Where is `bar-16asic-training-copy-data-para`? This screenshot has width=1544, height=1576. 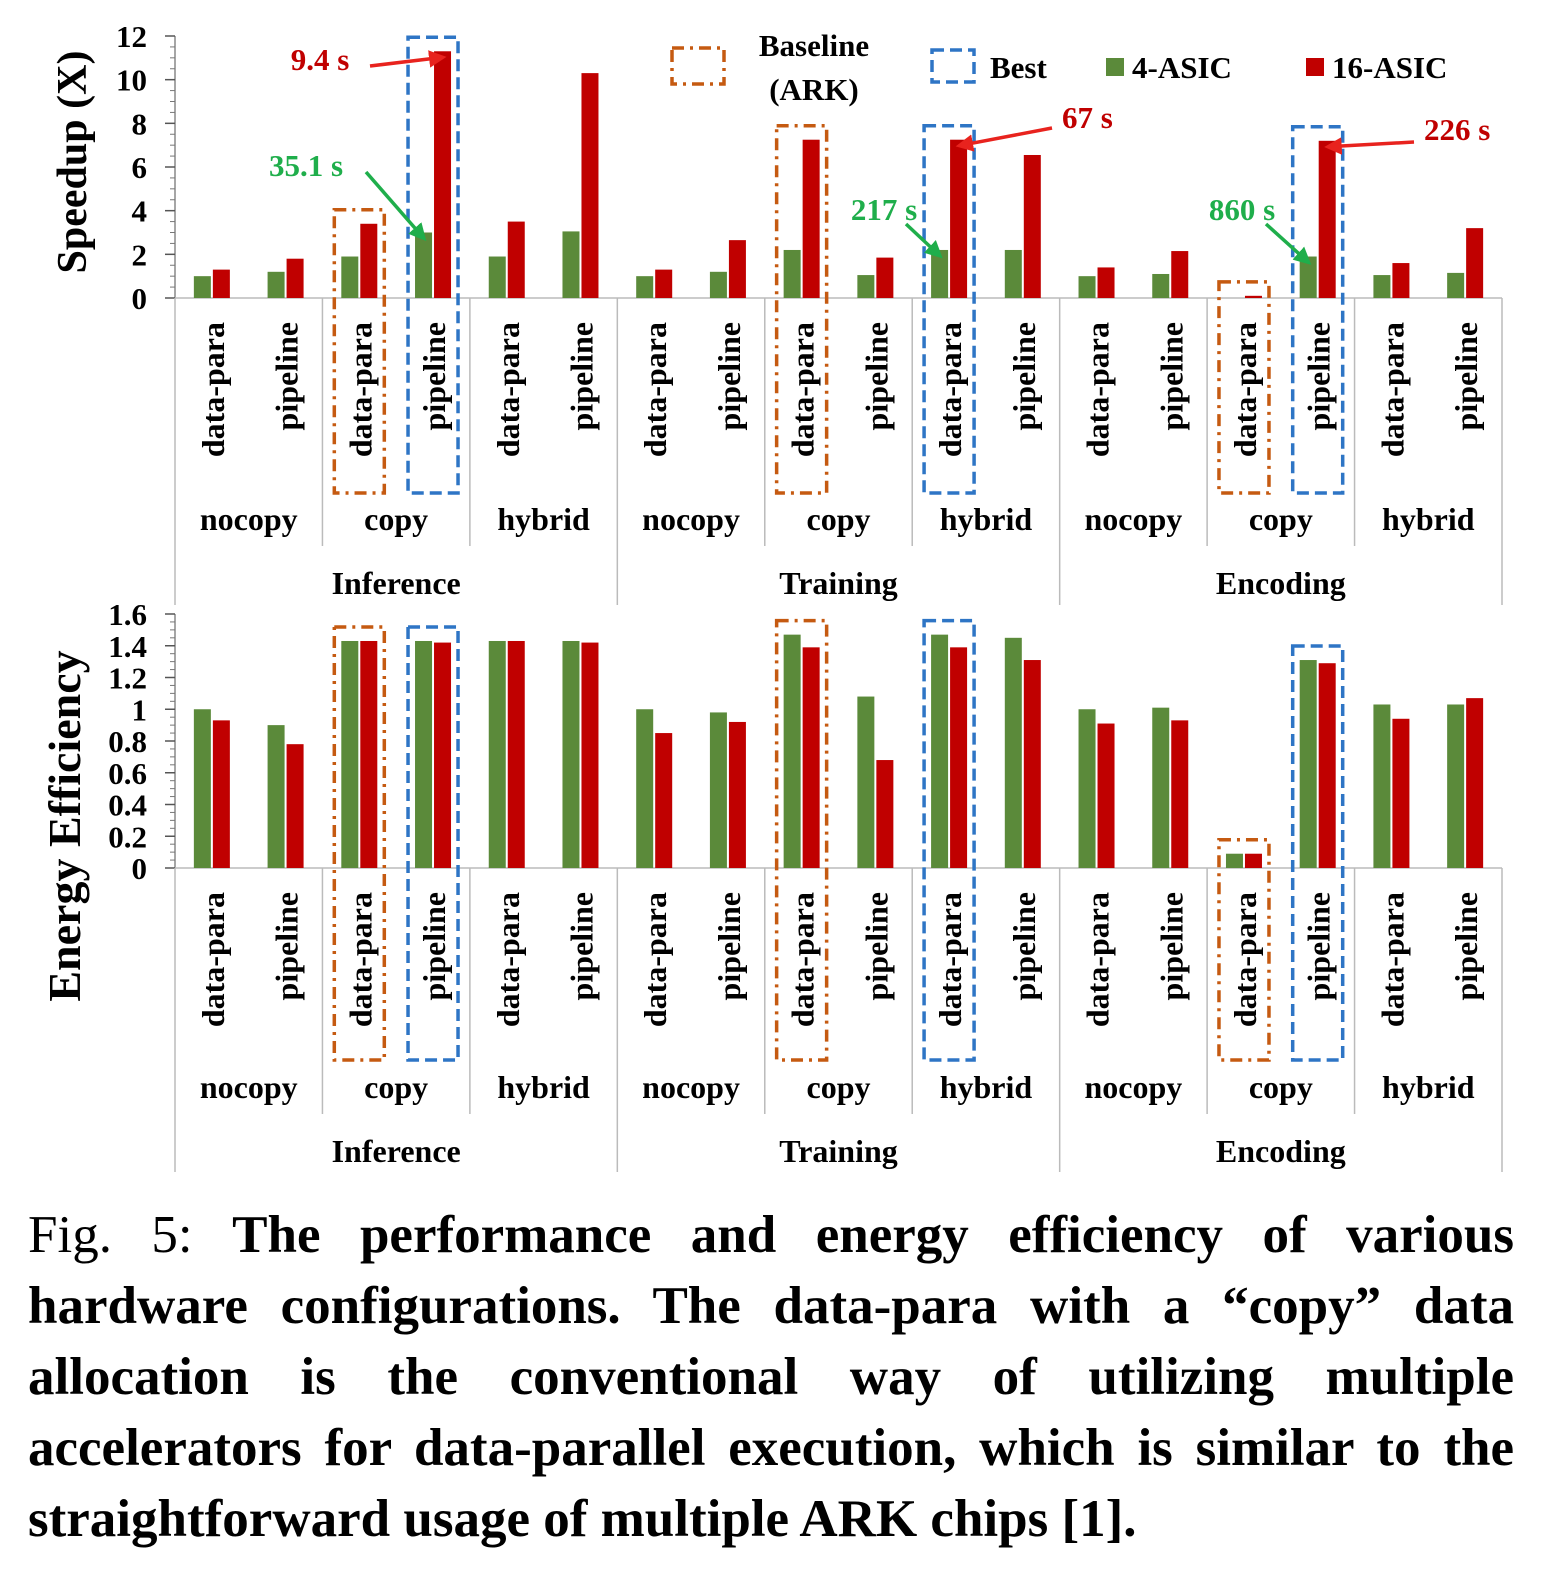
bar-16asic-training-copy-data-para is located at coordinates (811, 218).